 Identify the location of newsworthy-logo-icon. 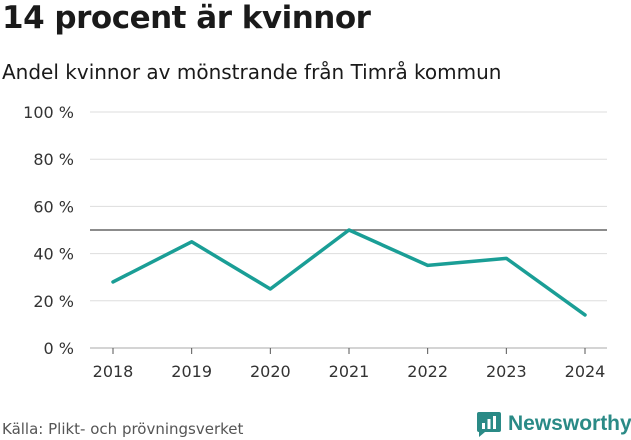
(489, 424).